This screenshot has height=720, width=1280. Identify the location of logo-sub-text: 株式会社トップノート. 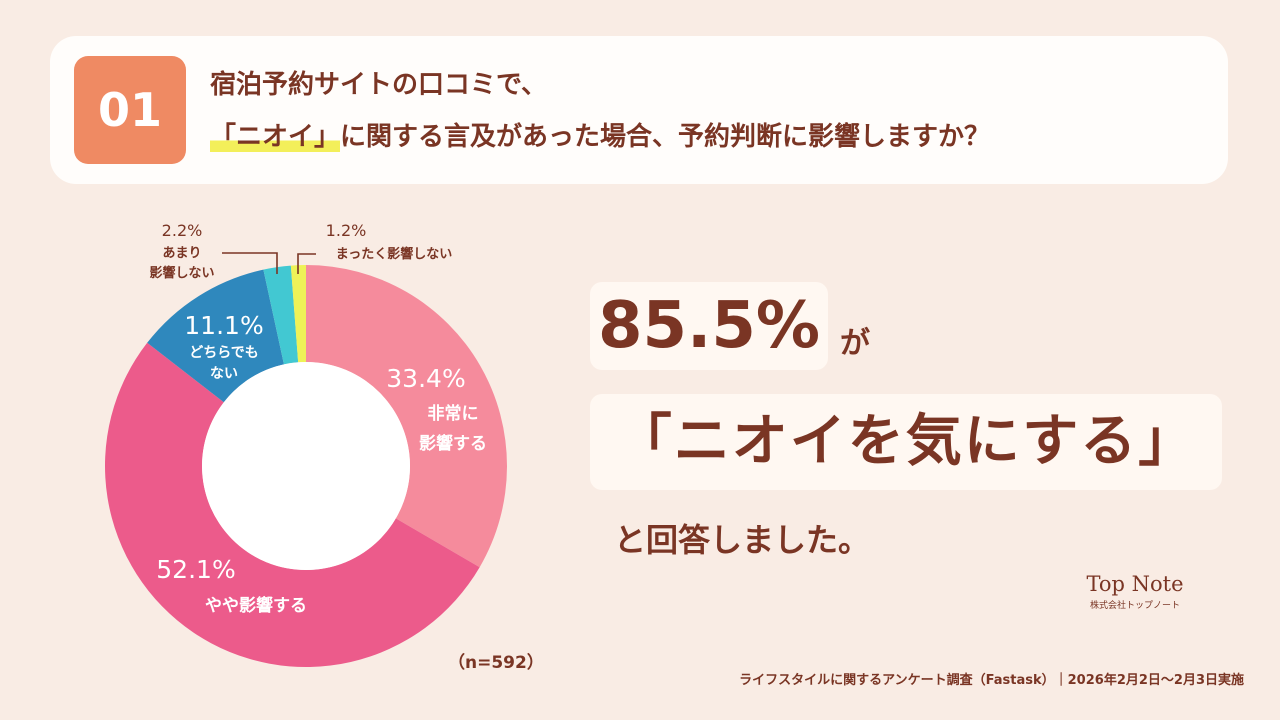
(1134, 606).